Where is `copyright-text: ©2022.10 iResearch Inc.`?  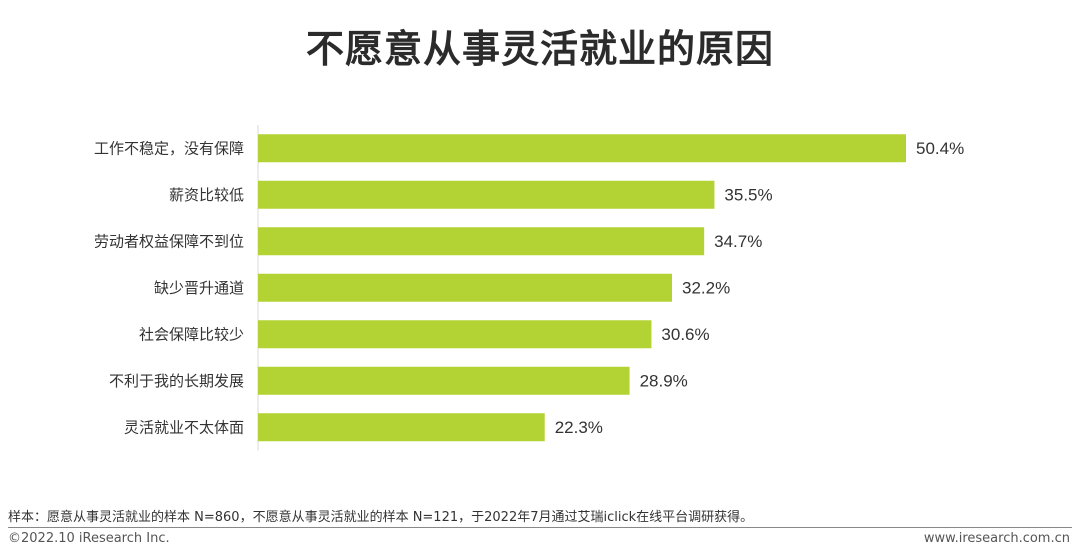 copyright-text: ©2022.10 iResearch Inc. is located at coordinates (89, 538).